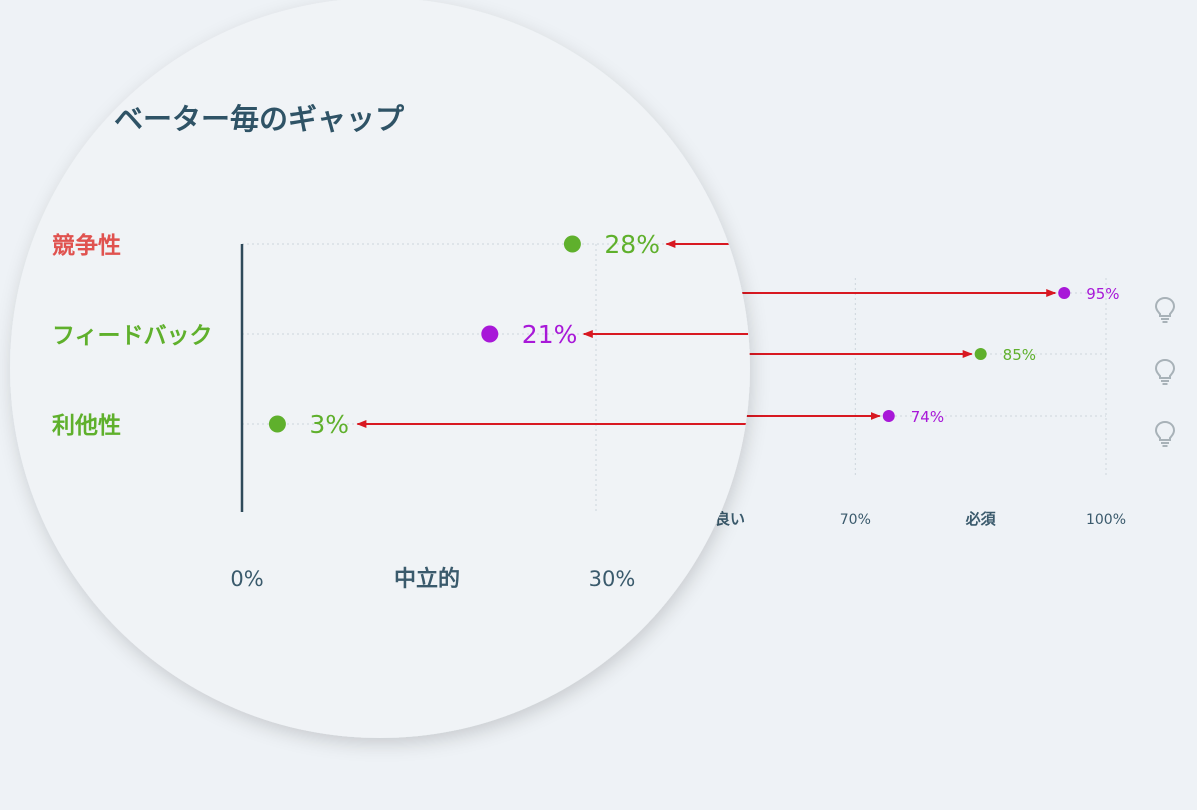 This screenshot has height=810, width=1197. Describe the element at coordinates (427, 579) in the screenshot. I see `x-tick-label: 中立的` at that location.